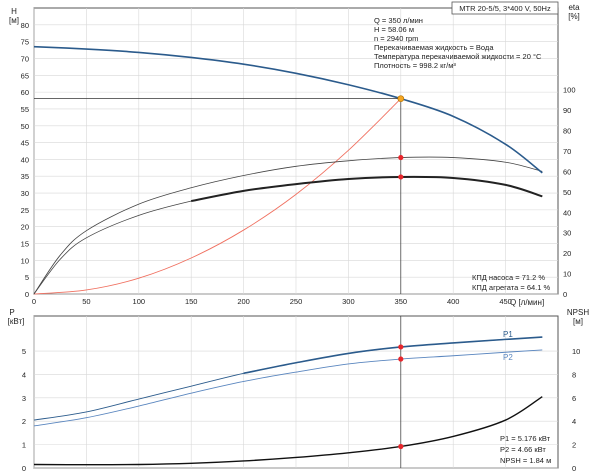 The width and height of the screenshot is (600, 474). What do you see at coordinates (567, 212) in the screenshot?
I see `eta-tick-label: 40` at bounding box center [567, 212].